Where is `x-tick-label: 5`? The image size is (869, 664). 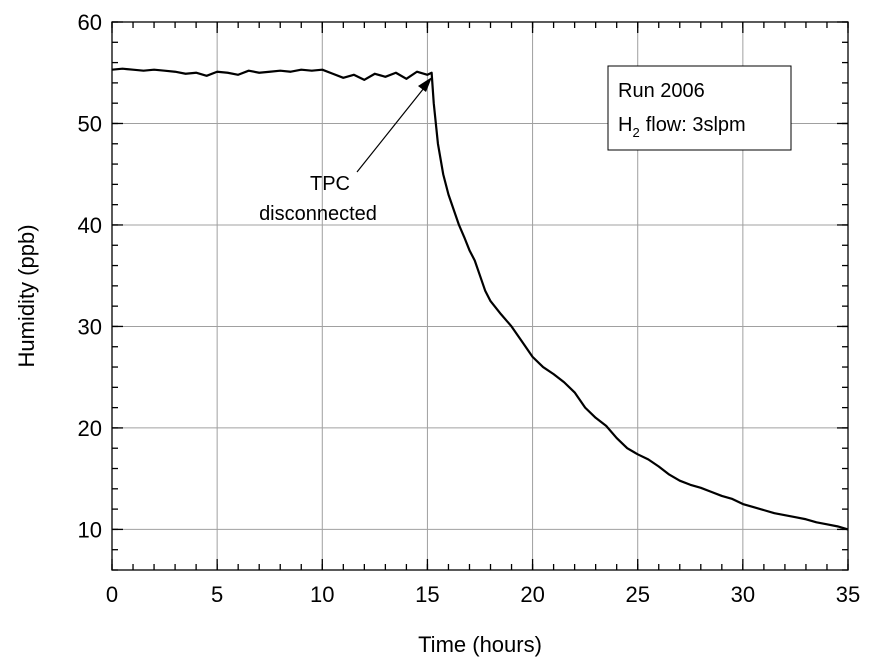
x-tick-label: 5 is located at coordinates (217, 594).